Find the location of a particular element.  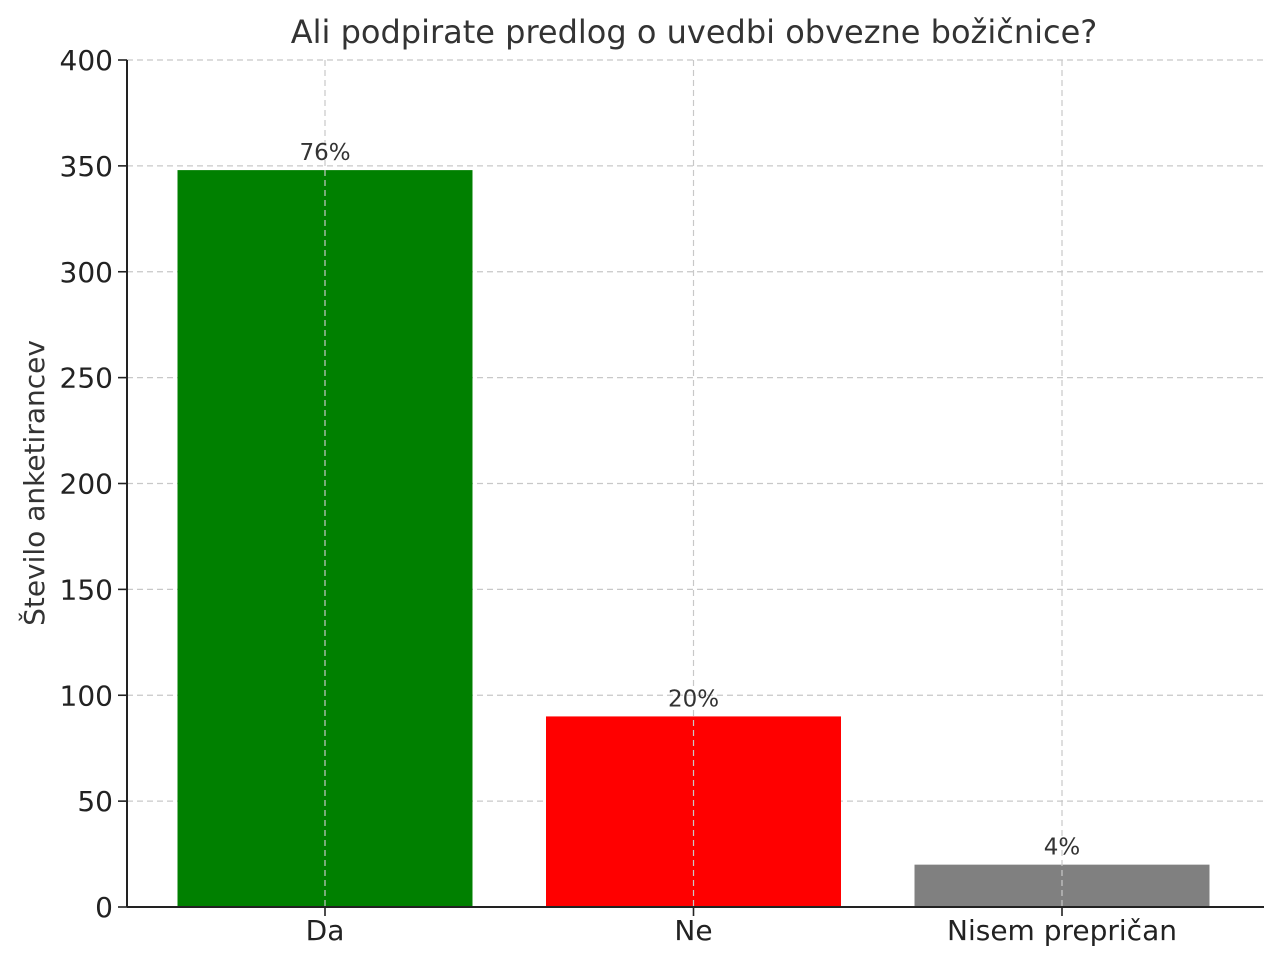

y-tick-label: 50 is located at coordinates (95, 801).